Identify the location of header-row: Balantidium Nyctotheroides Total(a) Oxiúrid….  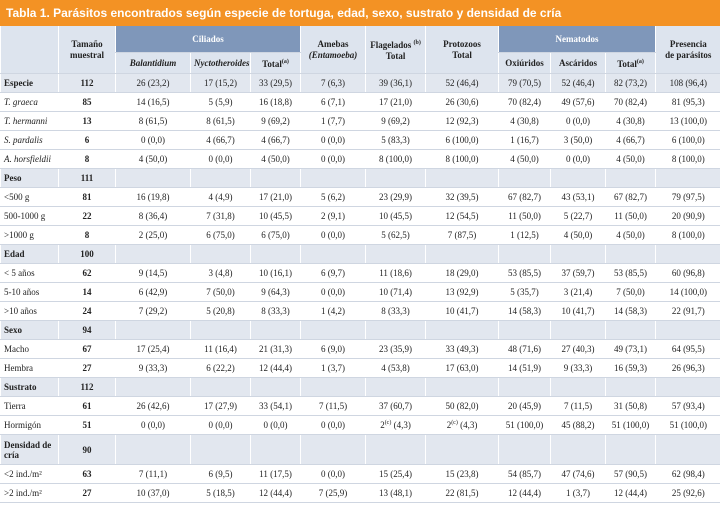
(360, 63).